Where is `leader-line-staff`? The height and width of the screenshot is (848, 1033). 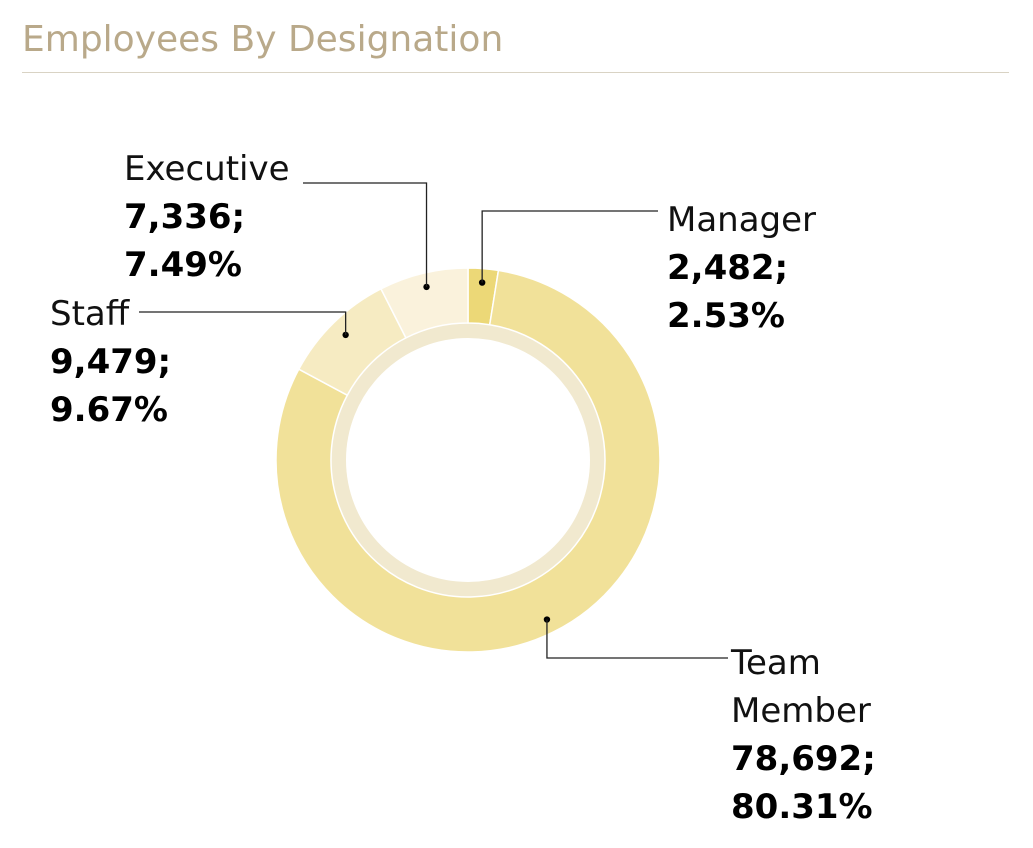 leader-line-staff is located at coordinates (243, 323).